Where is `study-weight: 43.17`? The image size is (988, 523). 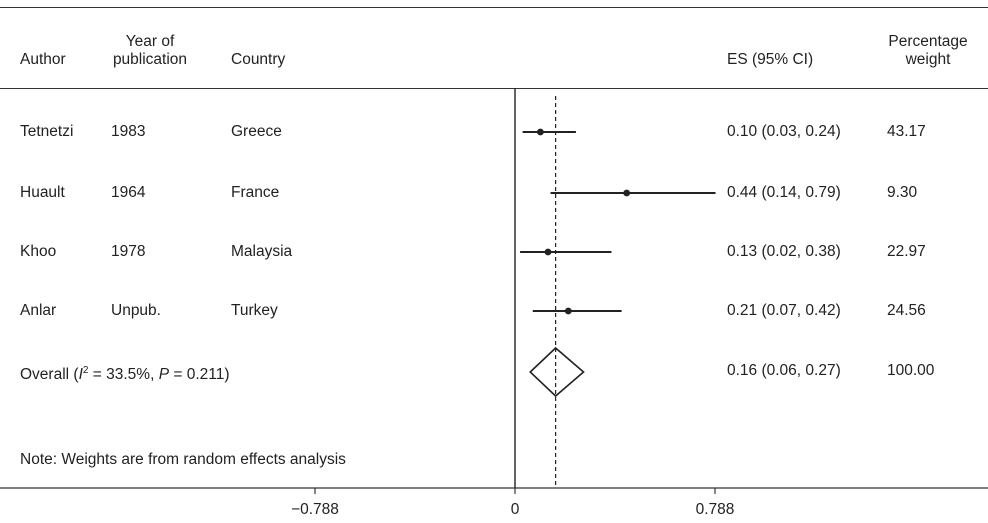 study-weight: 43.17 is located at coordinates (906, 131).